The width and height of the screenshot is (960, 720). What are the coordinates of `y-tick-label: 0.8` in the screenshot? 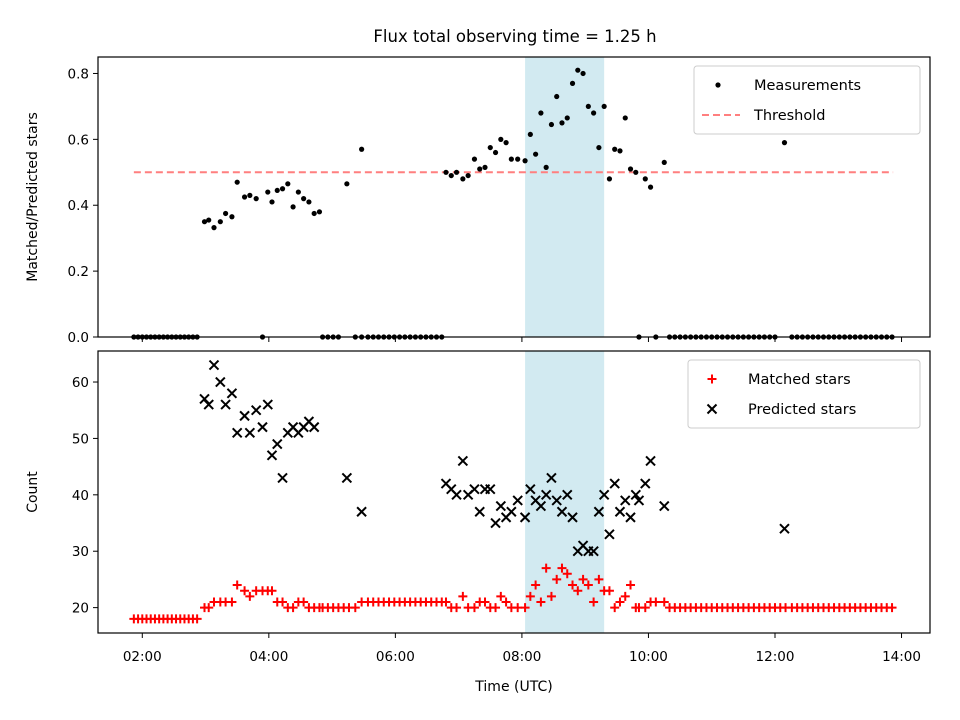 It's located at (78, 74).